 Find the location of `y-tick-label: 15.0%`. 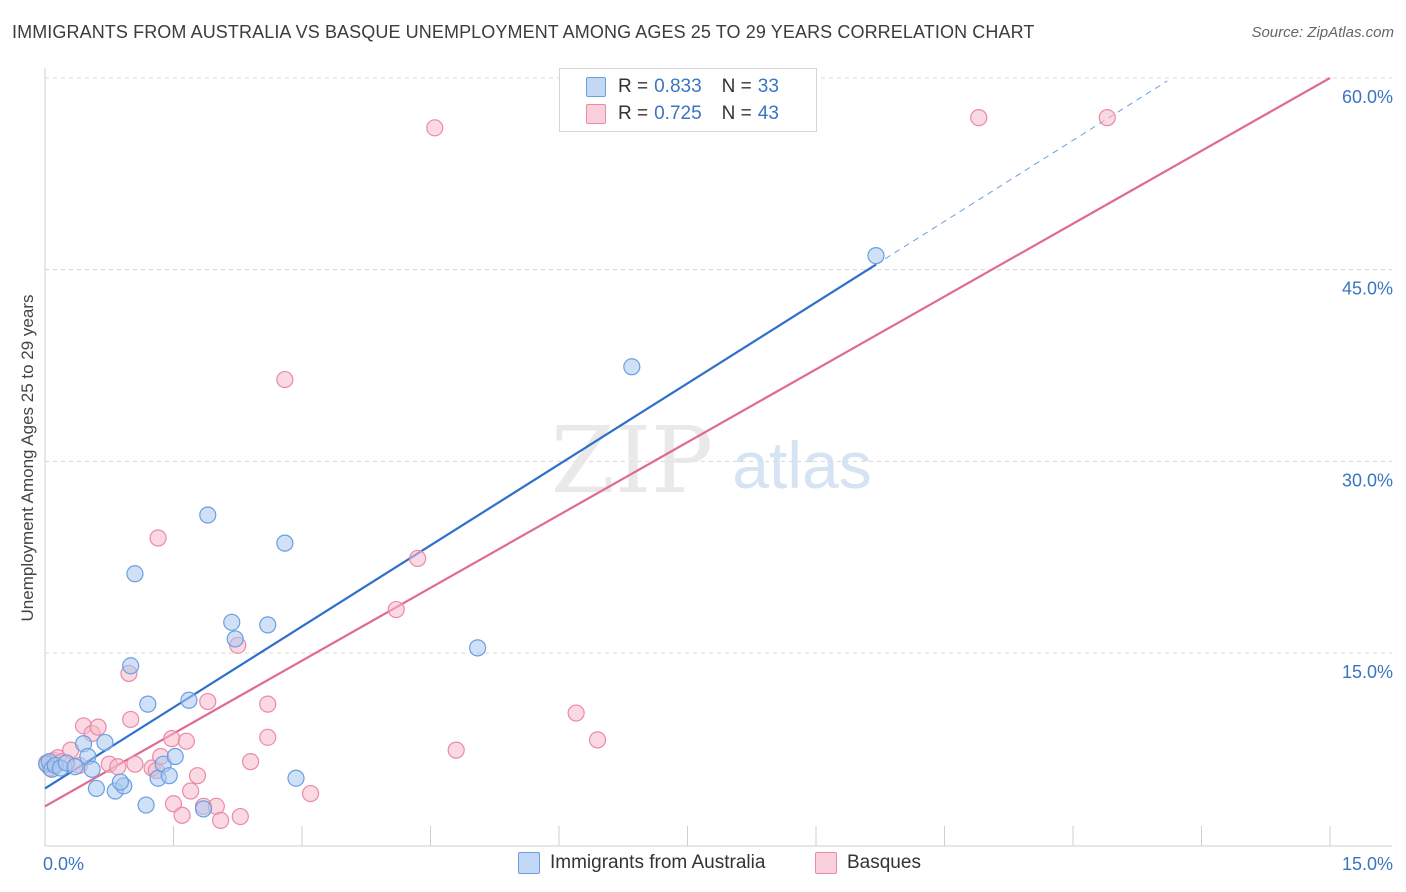

y-tick-label: 15.0% is located at coordinates (1367, 672).